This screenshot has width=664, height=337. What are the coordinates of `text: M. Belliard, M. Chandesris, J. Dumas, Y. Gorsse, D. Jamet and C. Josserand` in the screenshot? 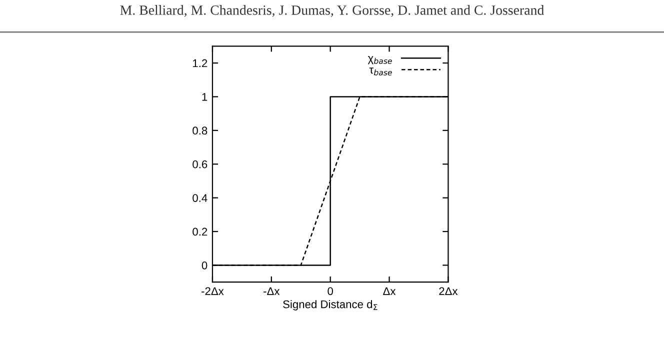 It's located at (332, 11).